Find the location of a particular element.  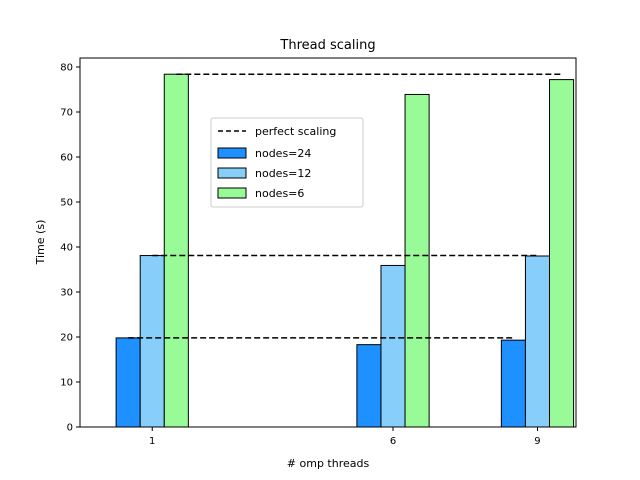

x-tick-label: 6 is located at coordinates (393, 441).